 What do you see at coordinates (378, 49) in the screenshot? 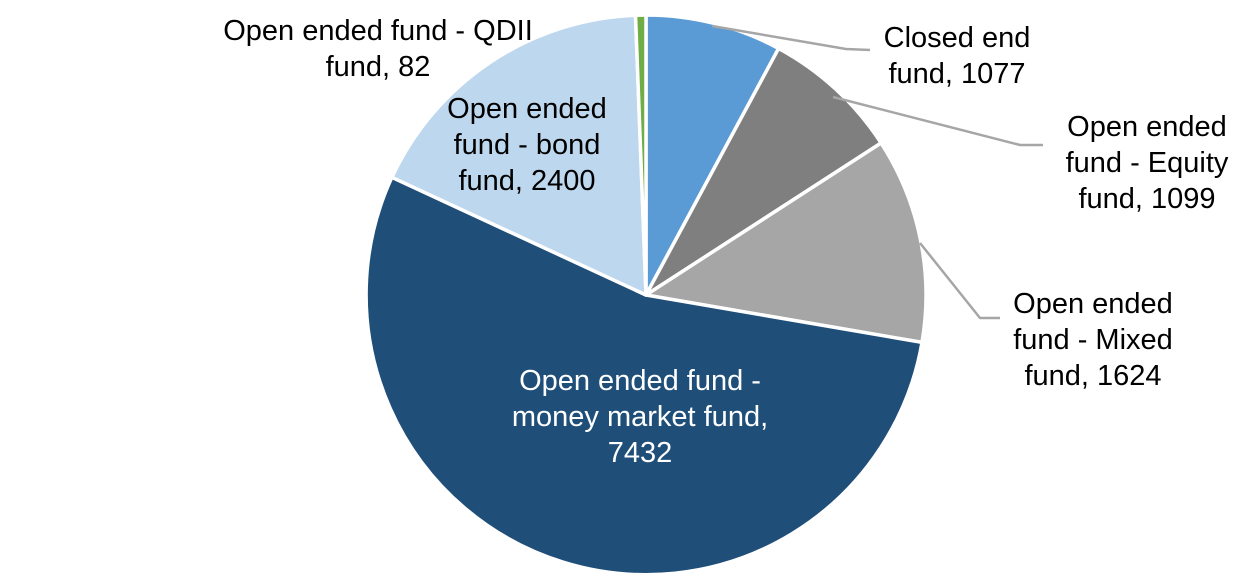
I see `data-label-qdii-fund: Open ended fund - QDII fund, 82` at bounding box center [378, 49].